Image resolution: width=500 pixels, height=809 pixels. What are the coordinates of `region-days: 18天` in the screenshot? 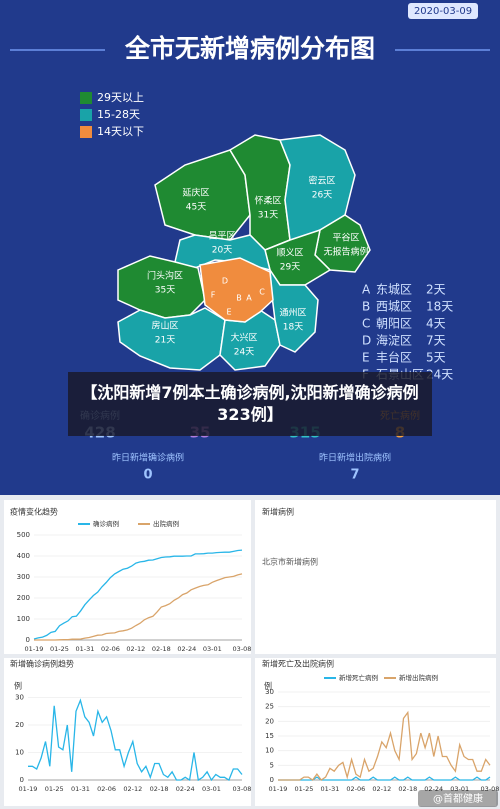 It's located at (293, 328).